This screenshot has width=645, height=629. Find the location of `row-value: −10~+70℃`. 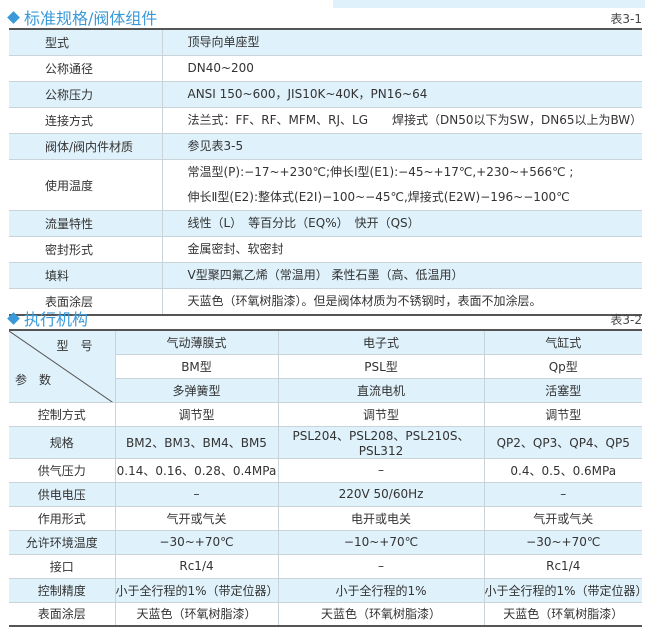

row-value: −10~+70℃ is located at coordinates (381, 542).